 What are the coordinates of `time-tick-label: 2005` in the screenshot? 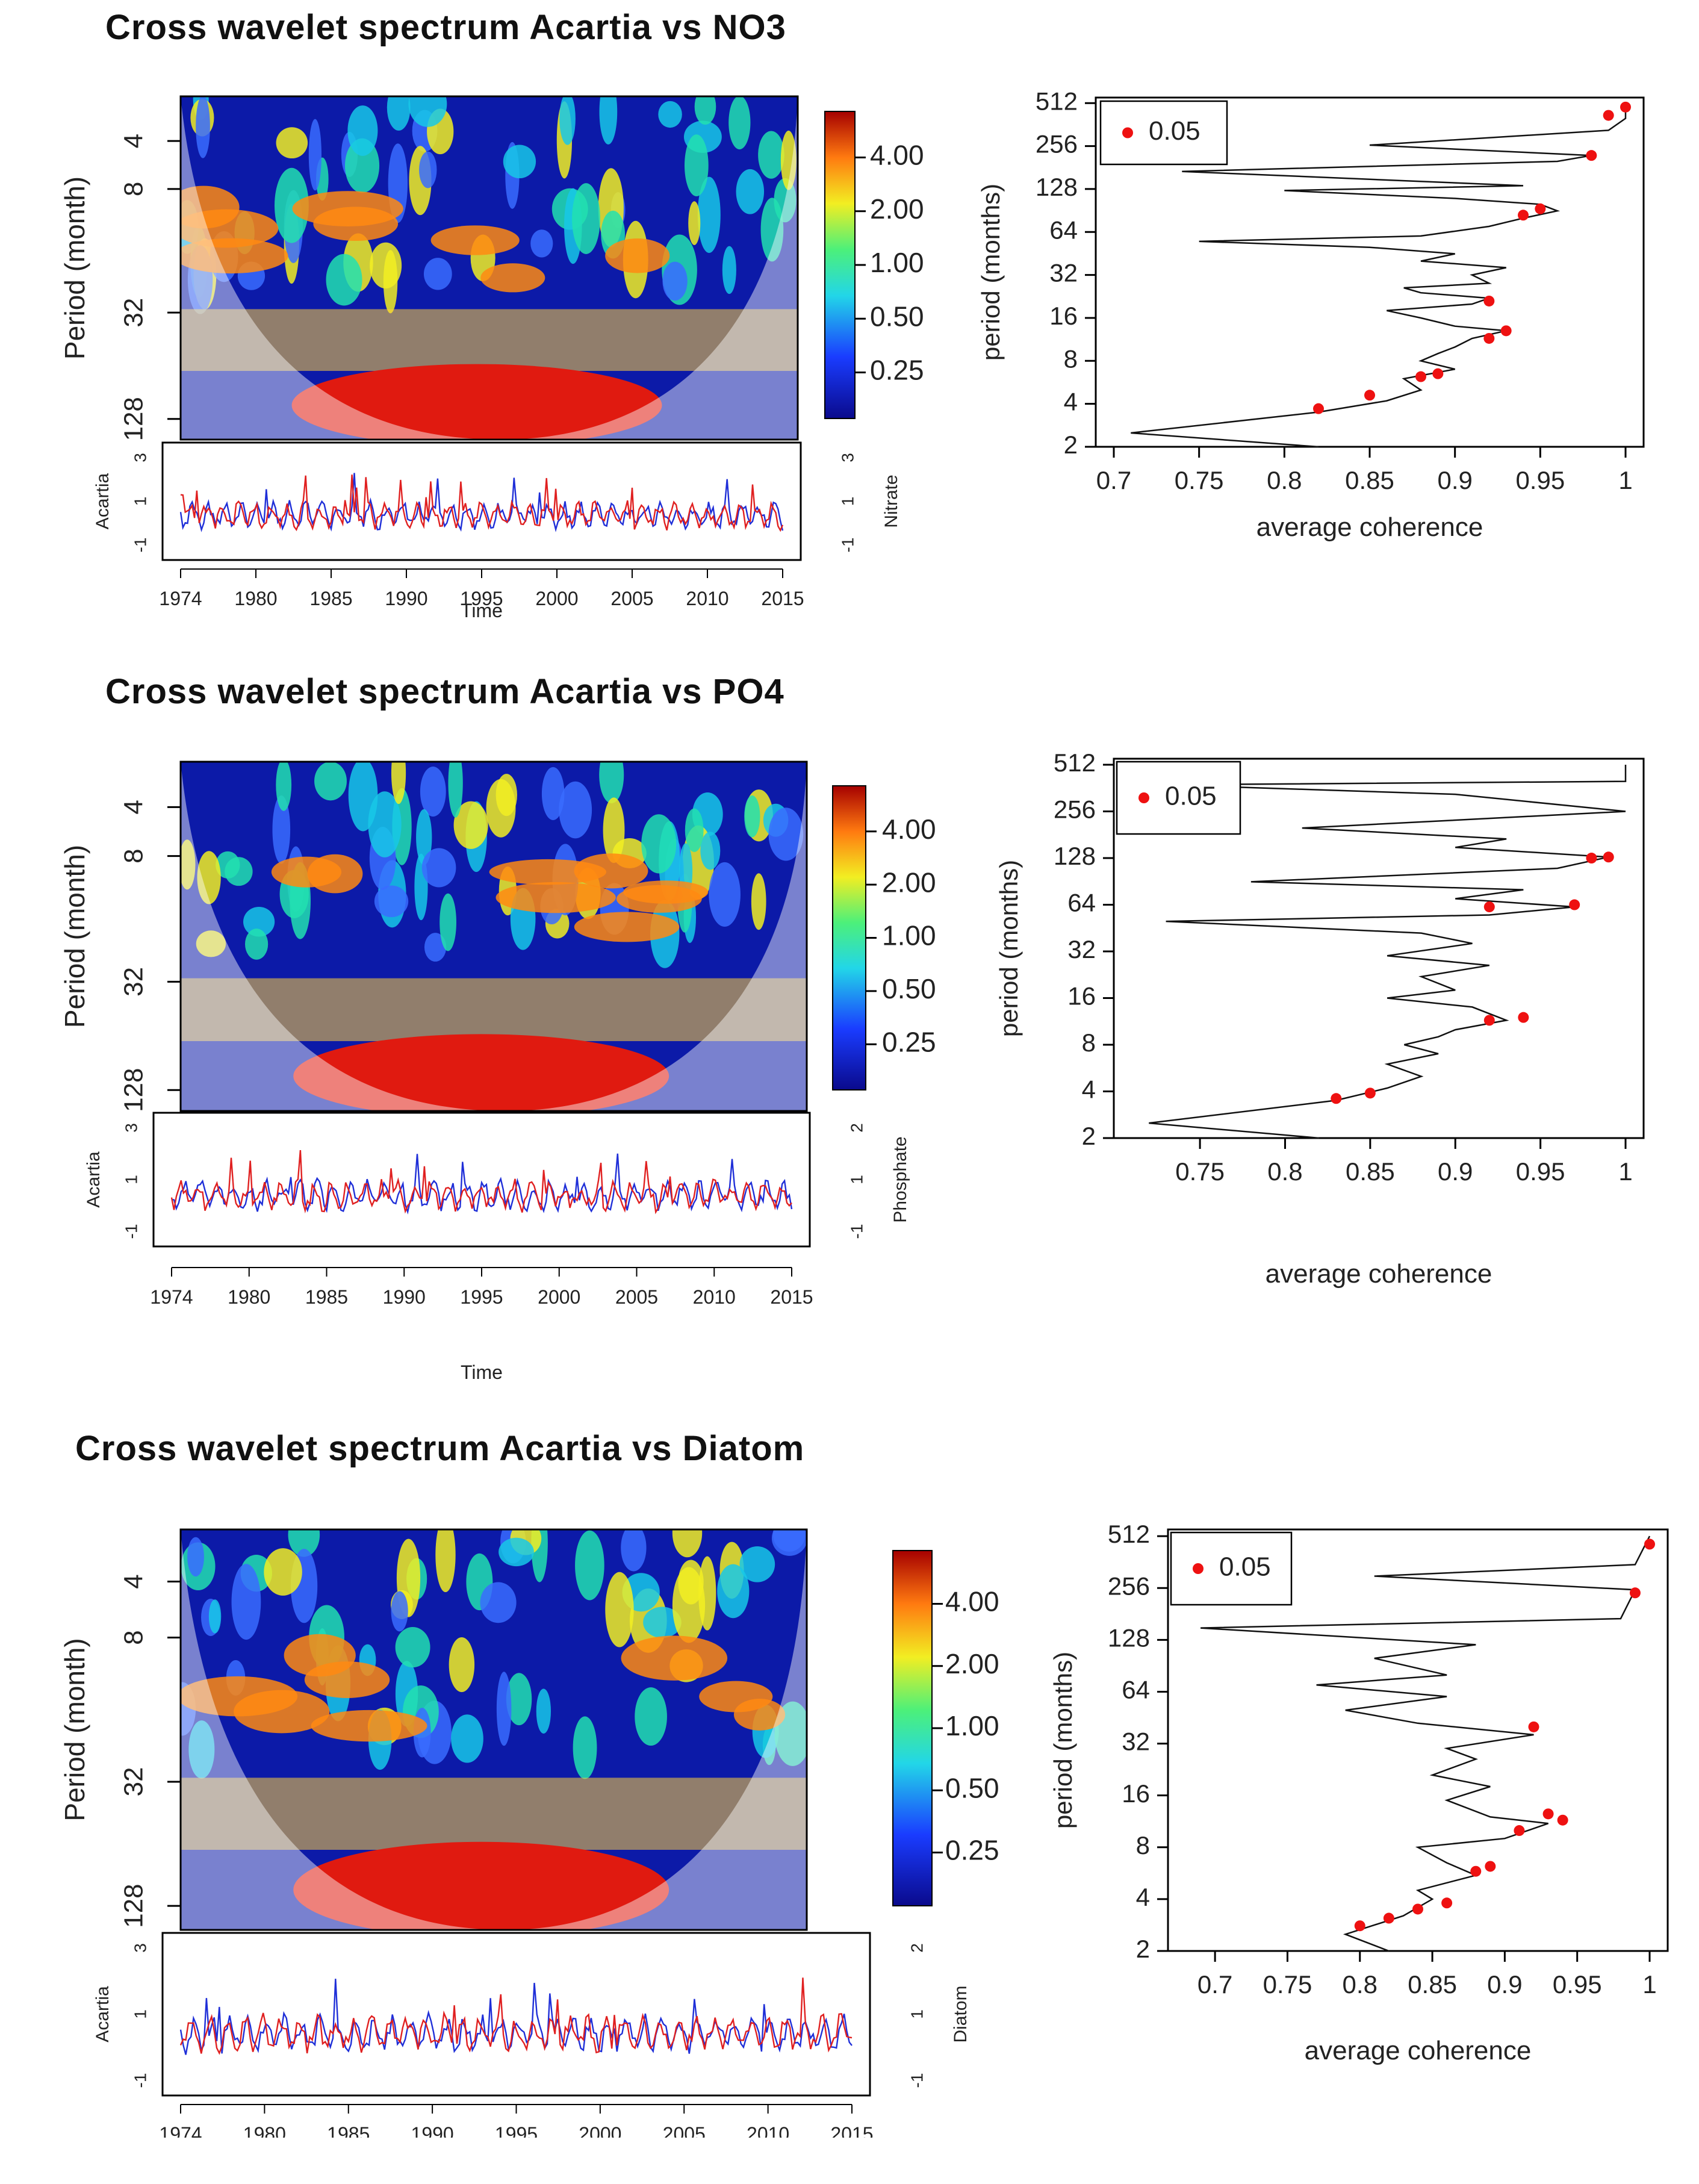 It's located at (631, 599).